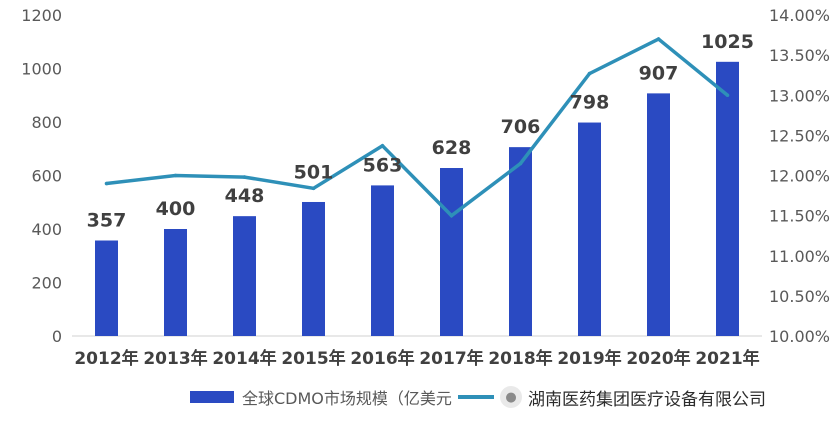 Image resolution: width=833 pixels, height=430 pixels. I want to click on y-right-tick-label: 10.00%, so click(799, 336).